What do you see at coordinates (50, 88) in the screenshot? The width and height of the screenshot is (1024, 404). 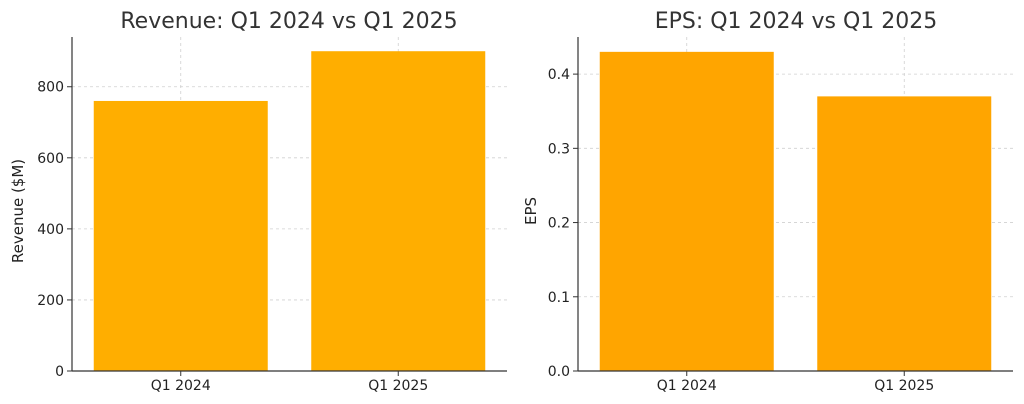 I see `revenue-y-tick-label: 800` at bounding box center [50, 88].